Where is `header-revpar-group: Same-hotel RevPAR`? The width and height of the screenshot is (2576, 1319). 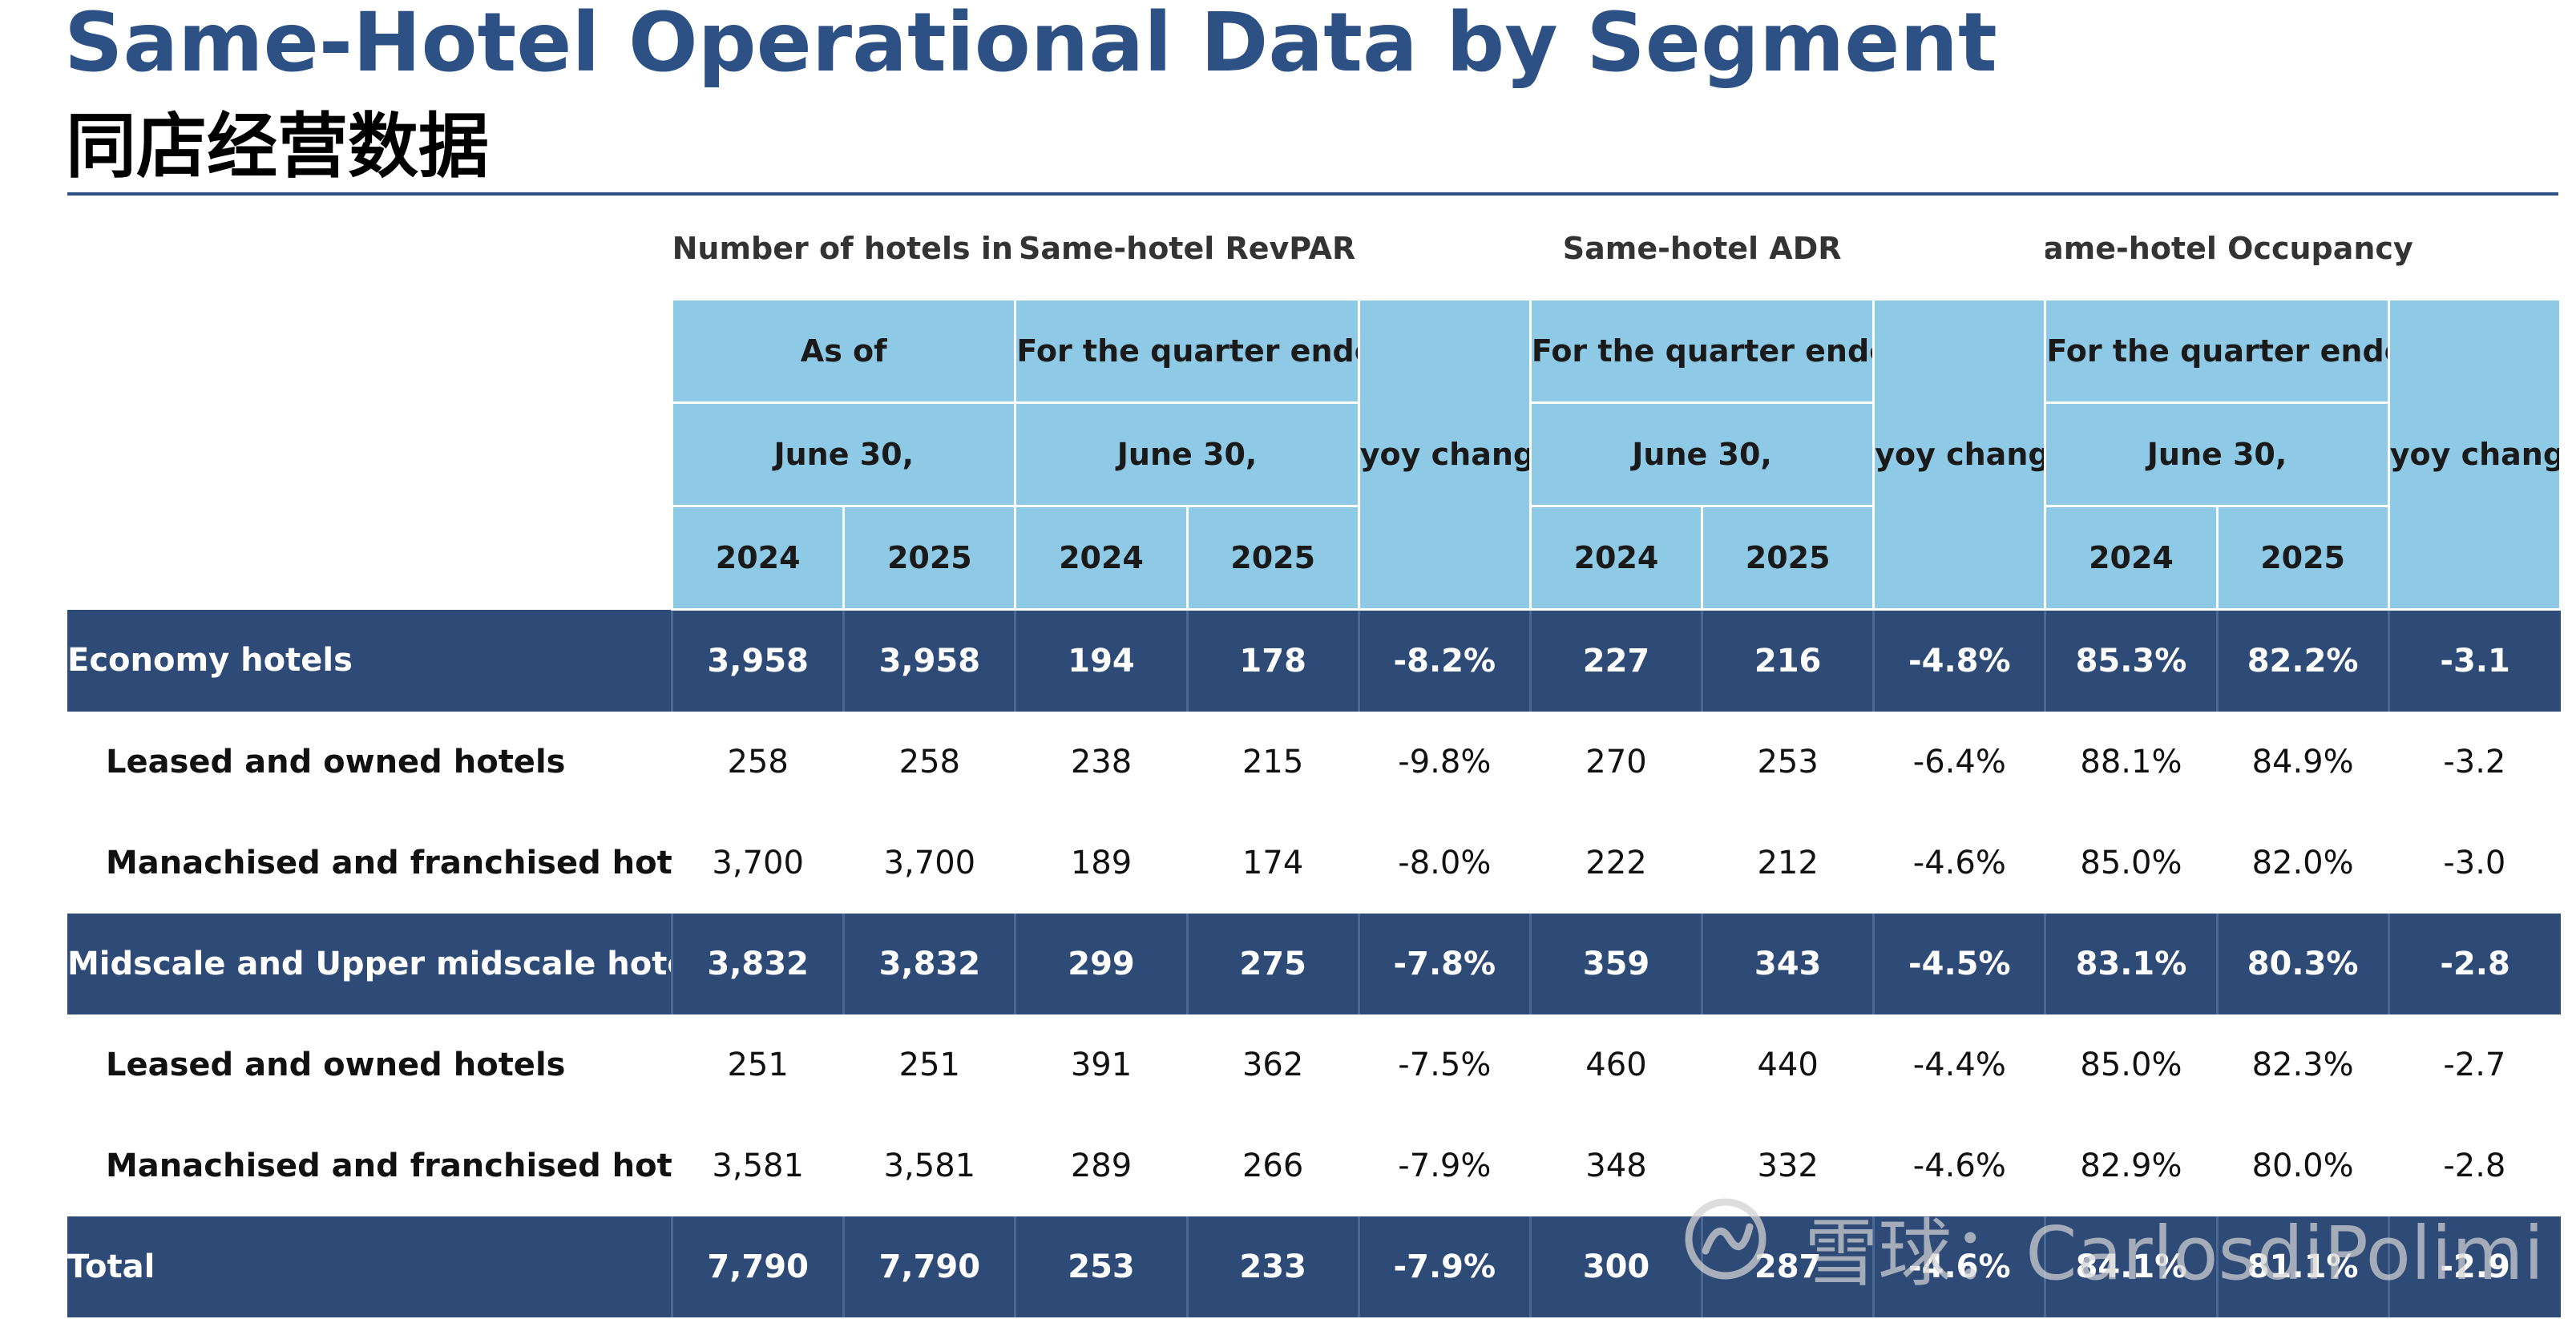 header-revpar-group: Same-hotel RevPAR is located at coordinates (1187, 248).